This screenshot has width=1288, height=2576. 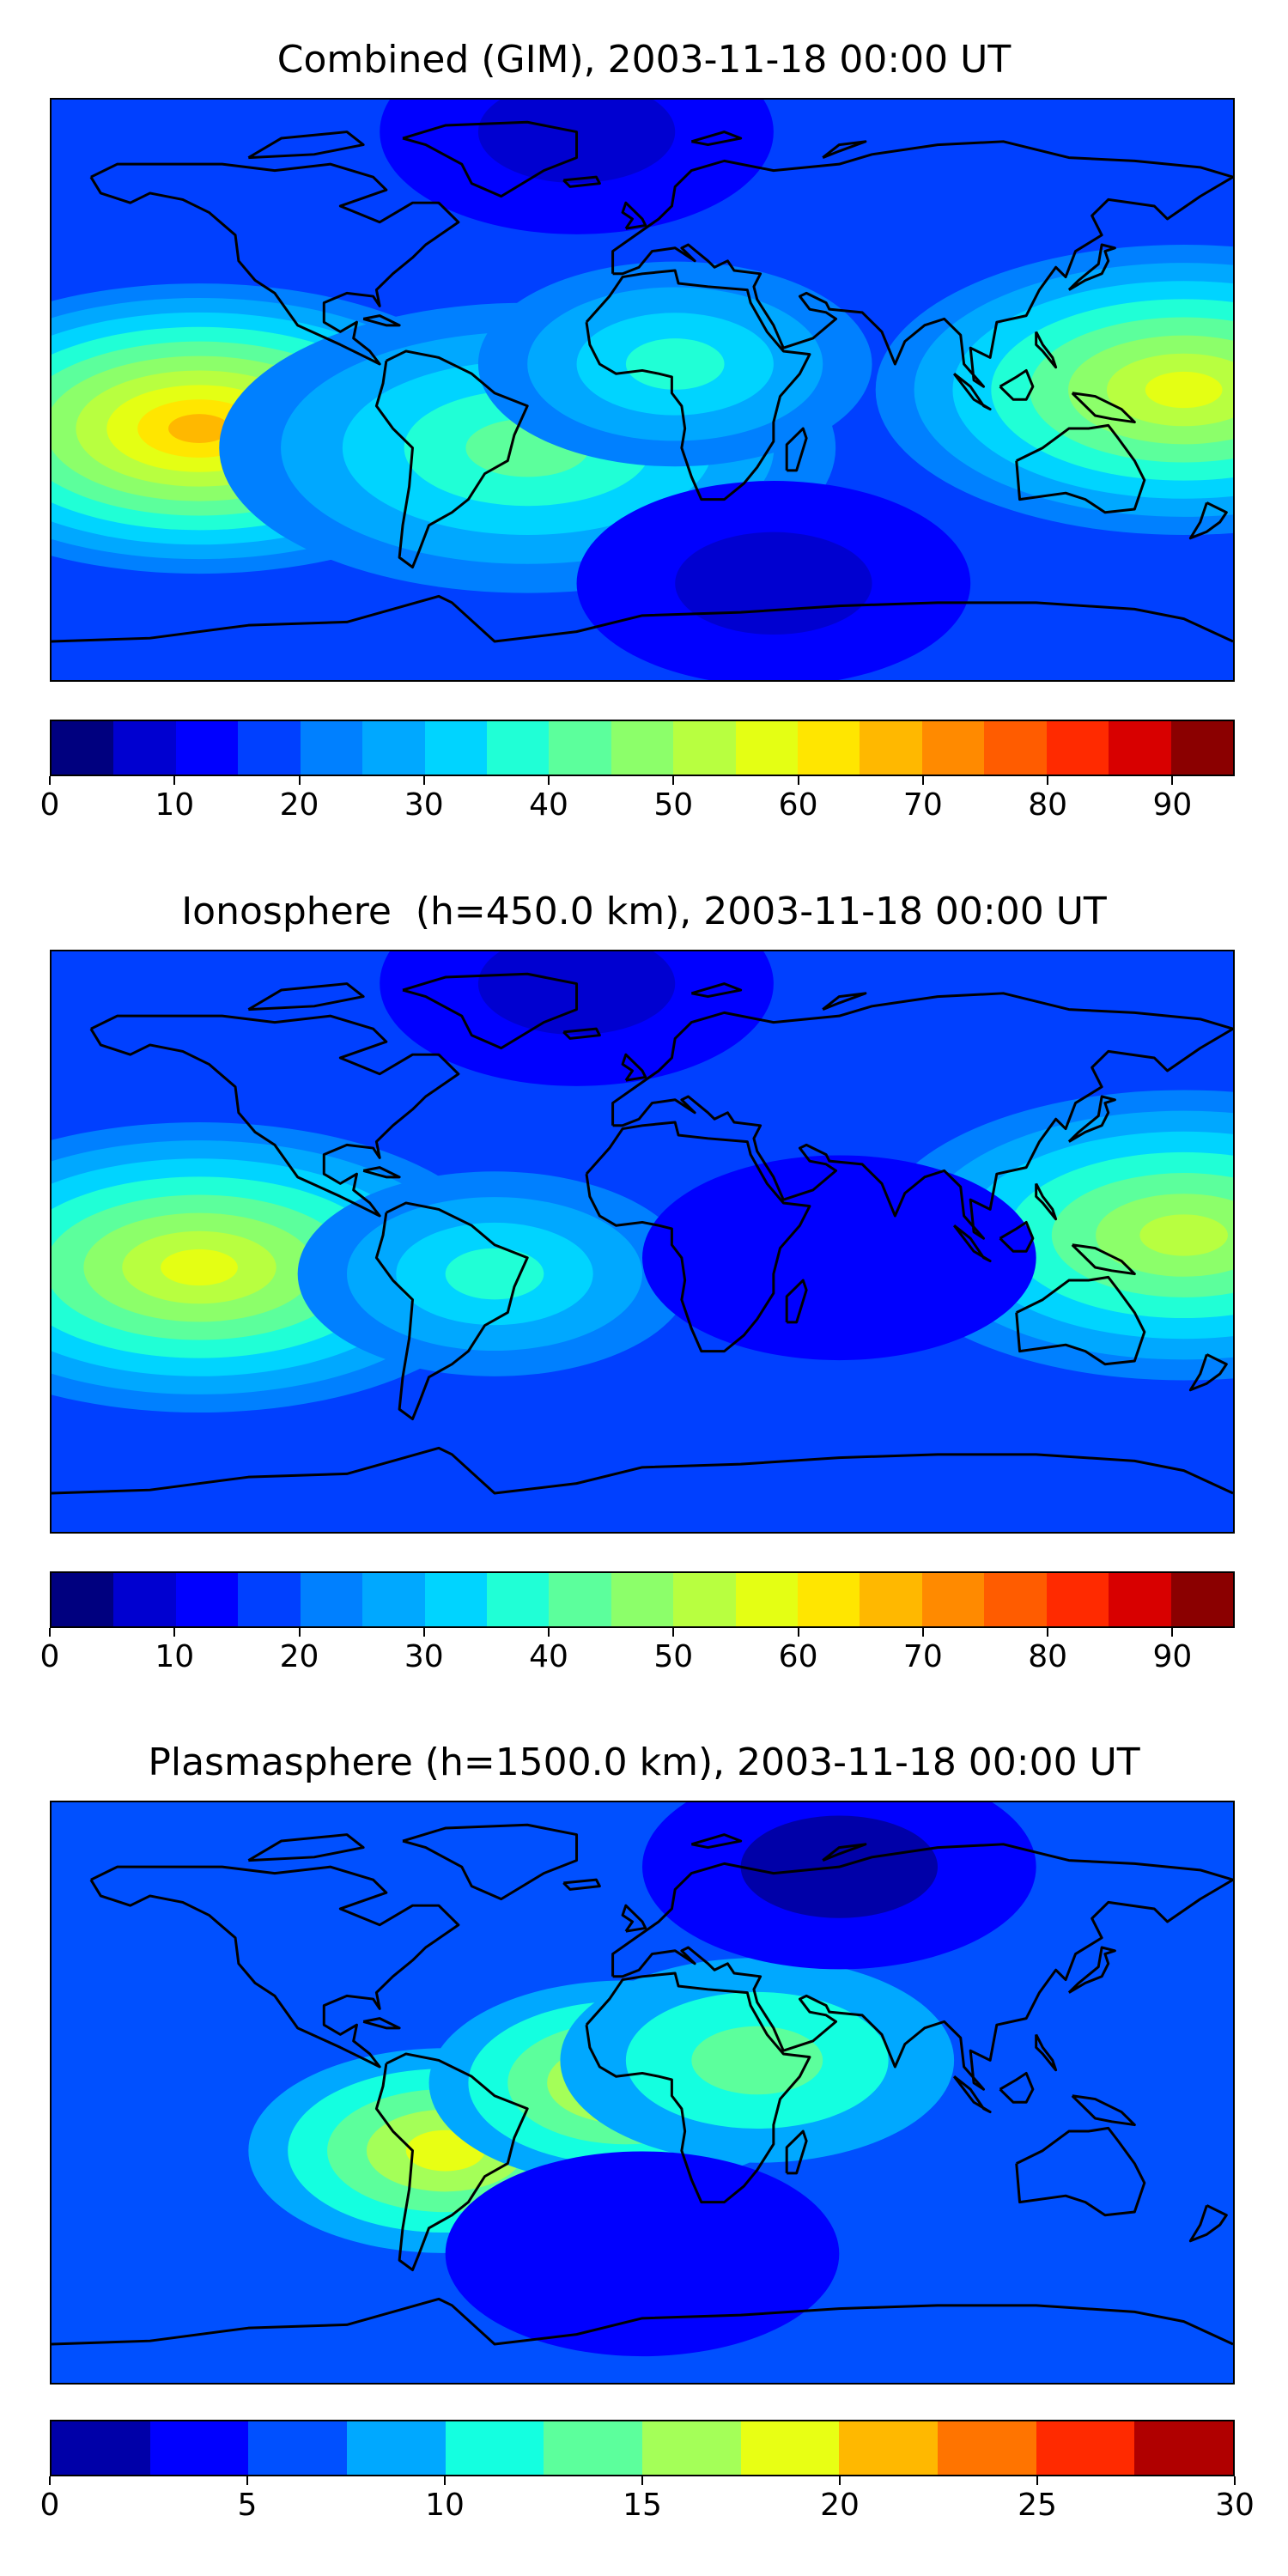 I want to click on panel-3-colorbar, so click(x=642, y=2448).